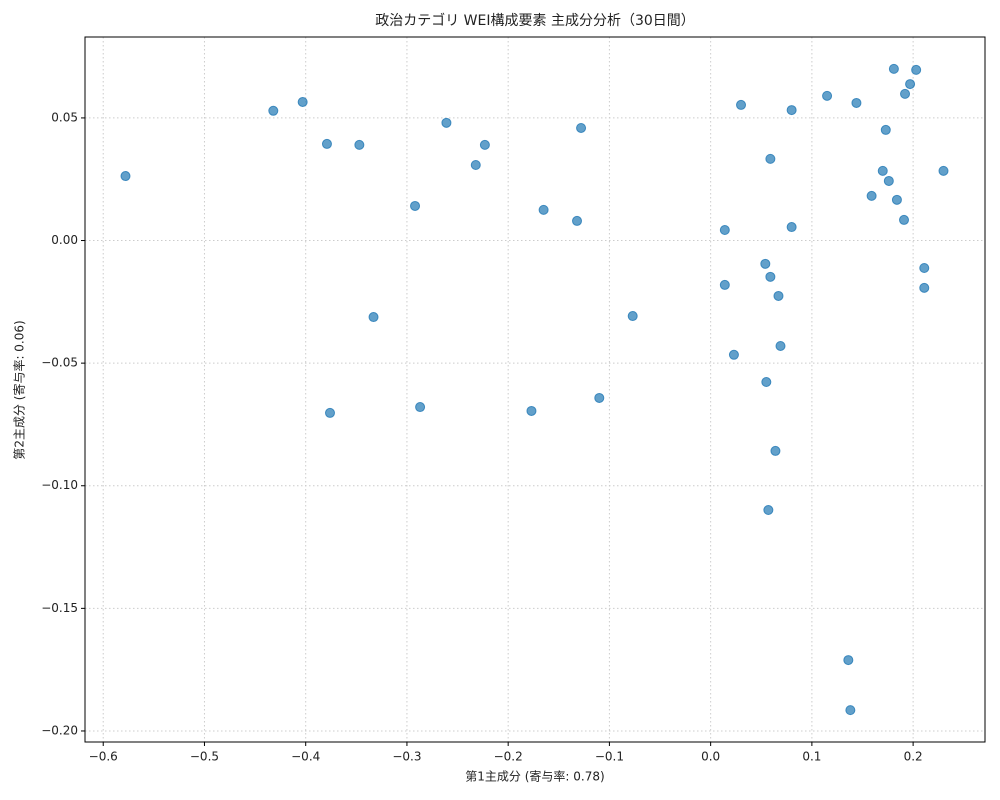  I want to click on y-tick-label: 0.05, so click(64, 117).